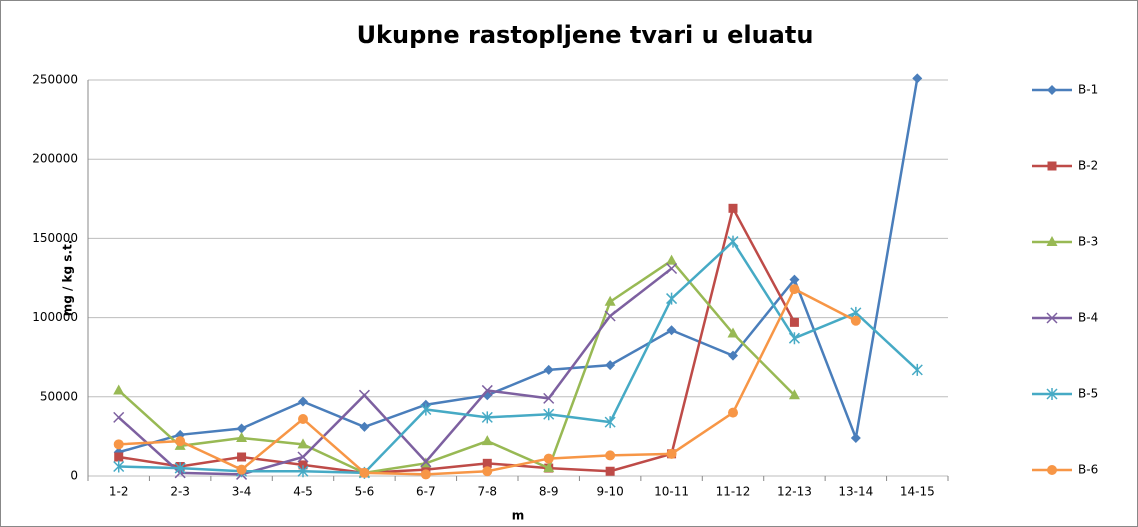 This screenshot has height=527, width=1138. Describe the element at coordinates (671, 492) in the screenshot. I see `x-tick-label: 10-11` at that location.